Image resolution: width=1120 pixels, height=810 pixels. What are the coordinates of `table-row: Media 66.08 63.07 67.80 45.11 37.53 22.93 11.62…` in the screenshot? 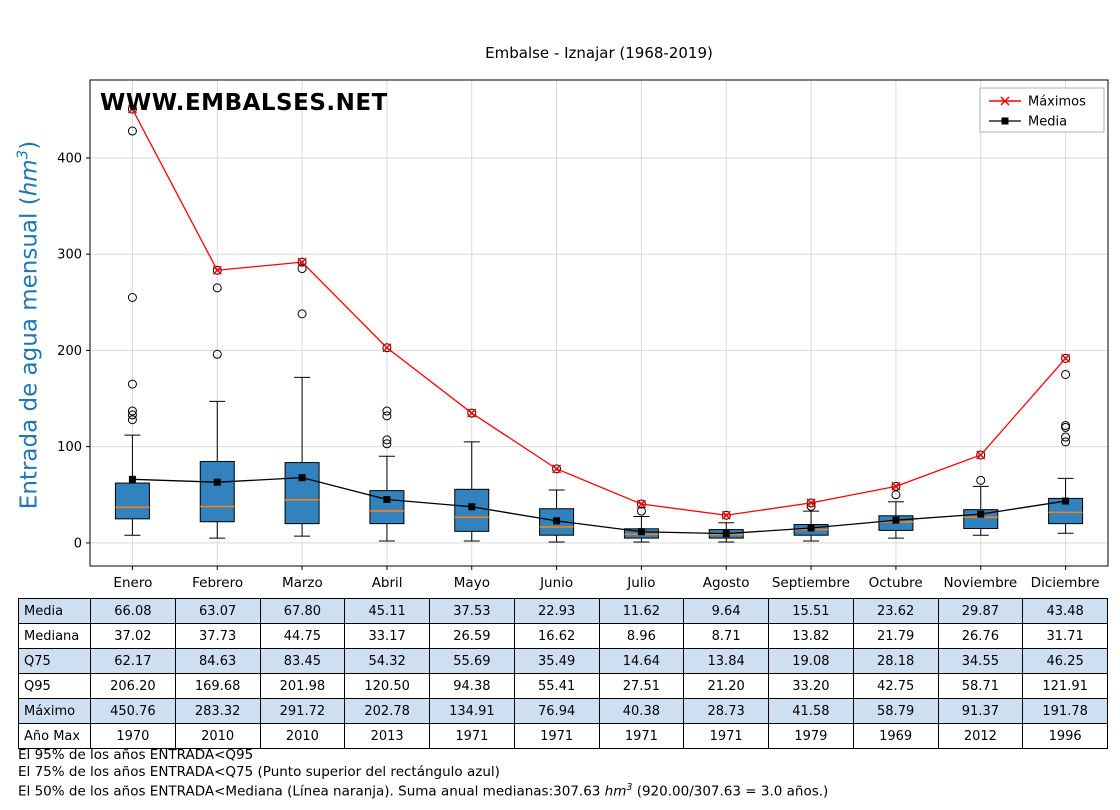 It's located at (563, 611).